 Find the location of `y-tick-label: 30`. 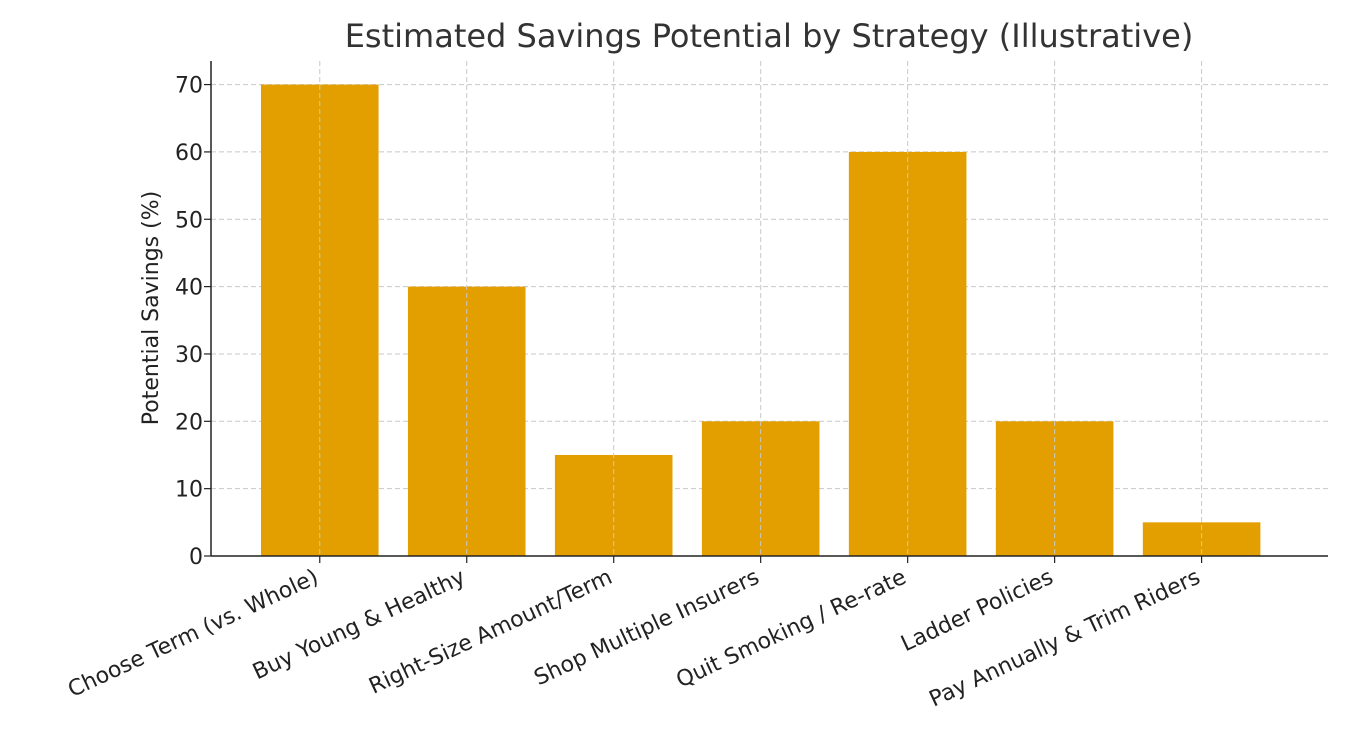

y-tick-label: 30 is located at coordinates (189, 355).